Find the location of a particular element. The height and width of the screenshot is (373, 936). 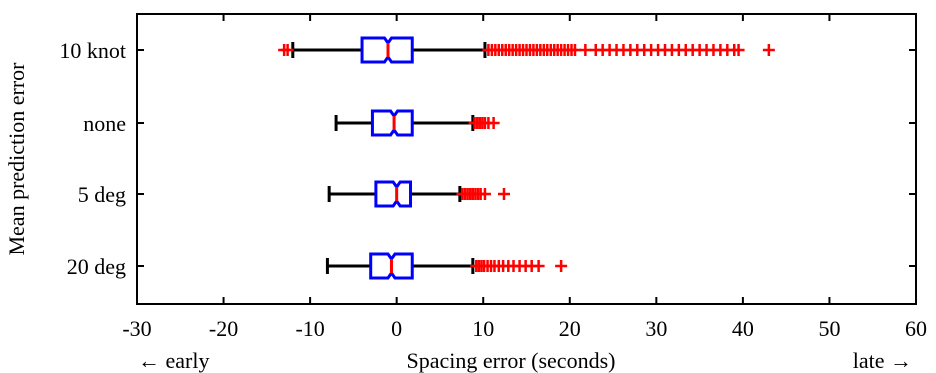

early-note: ← early is located at coordinates (173, 360).